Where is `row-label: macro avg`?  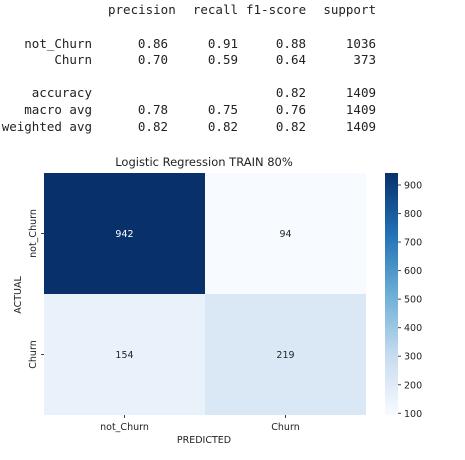 row-label: macro avg is located at coordinates (58, 109).